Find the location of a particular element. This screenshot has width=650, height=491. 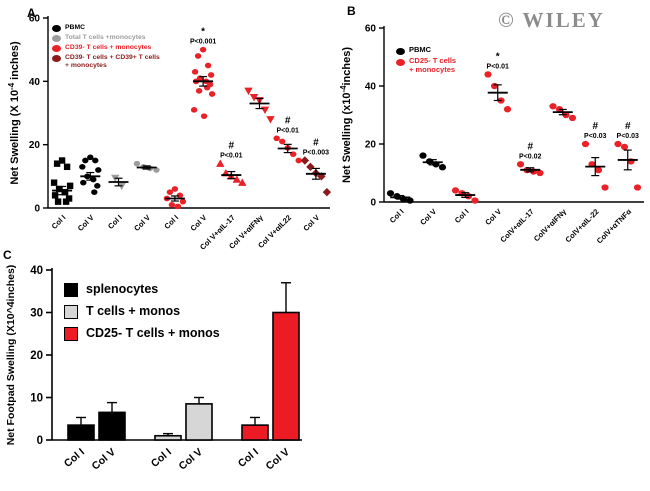

legend-item: CD39- T cells + monocytes is located at coordinates (106, 48).